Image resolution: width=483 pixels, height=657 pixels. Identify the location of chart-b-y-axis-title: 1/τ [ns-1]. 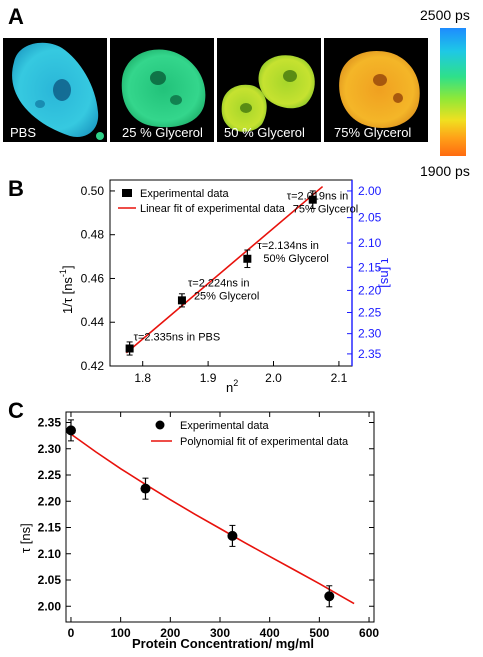
(66, 289).